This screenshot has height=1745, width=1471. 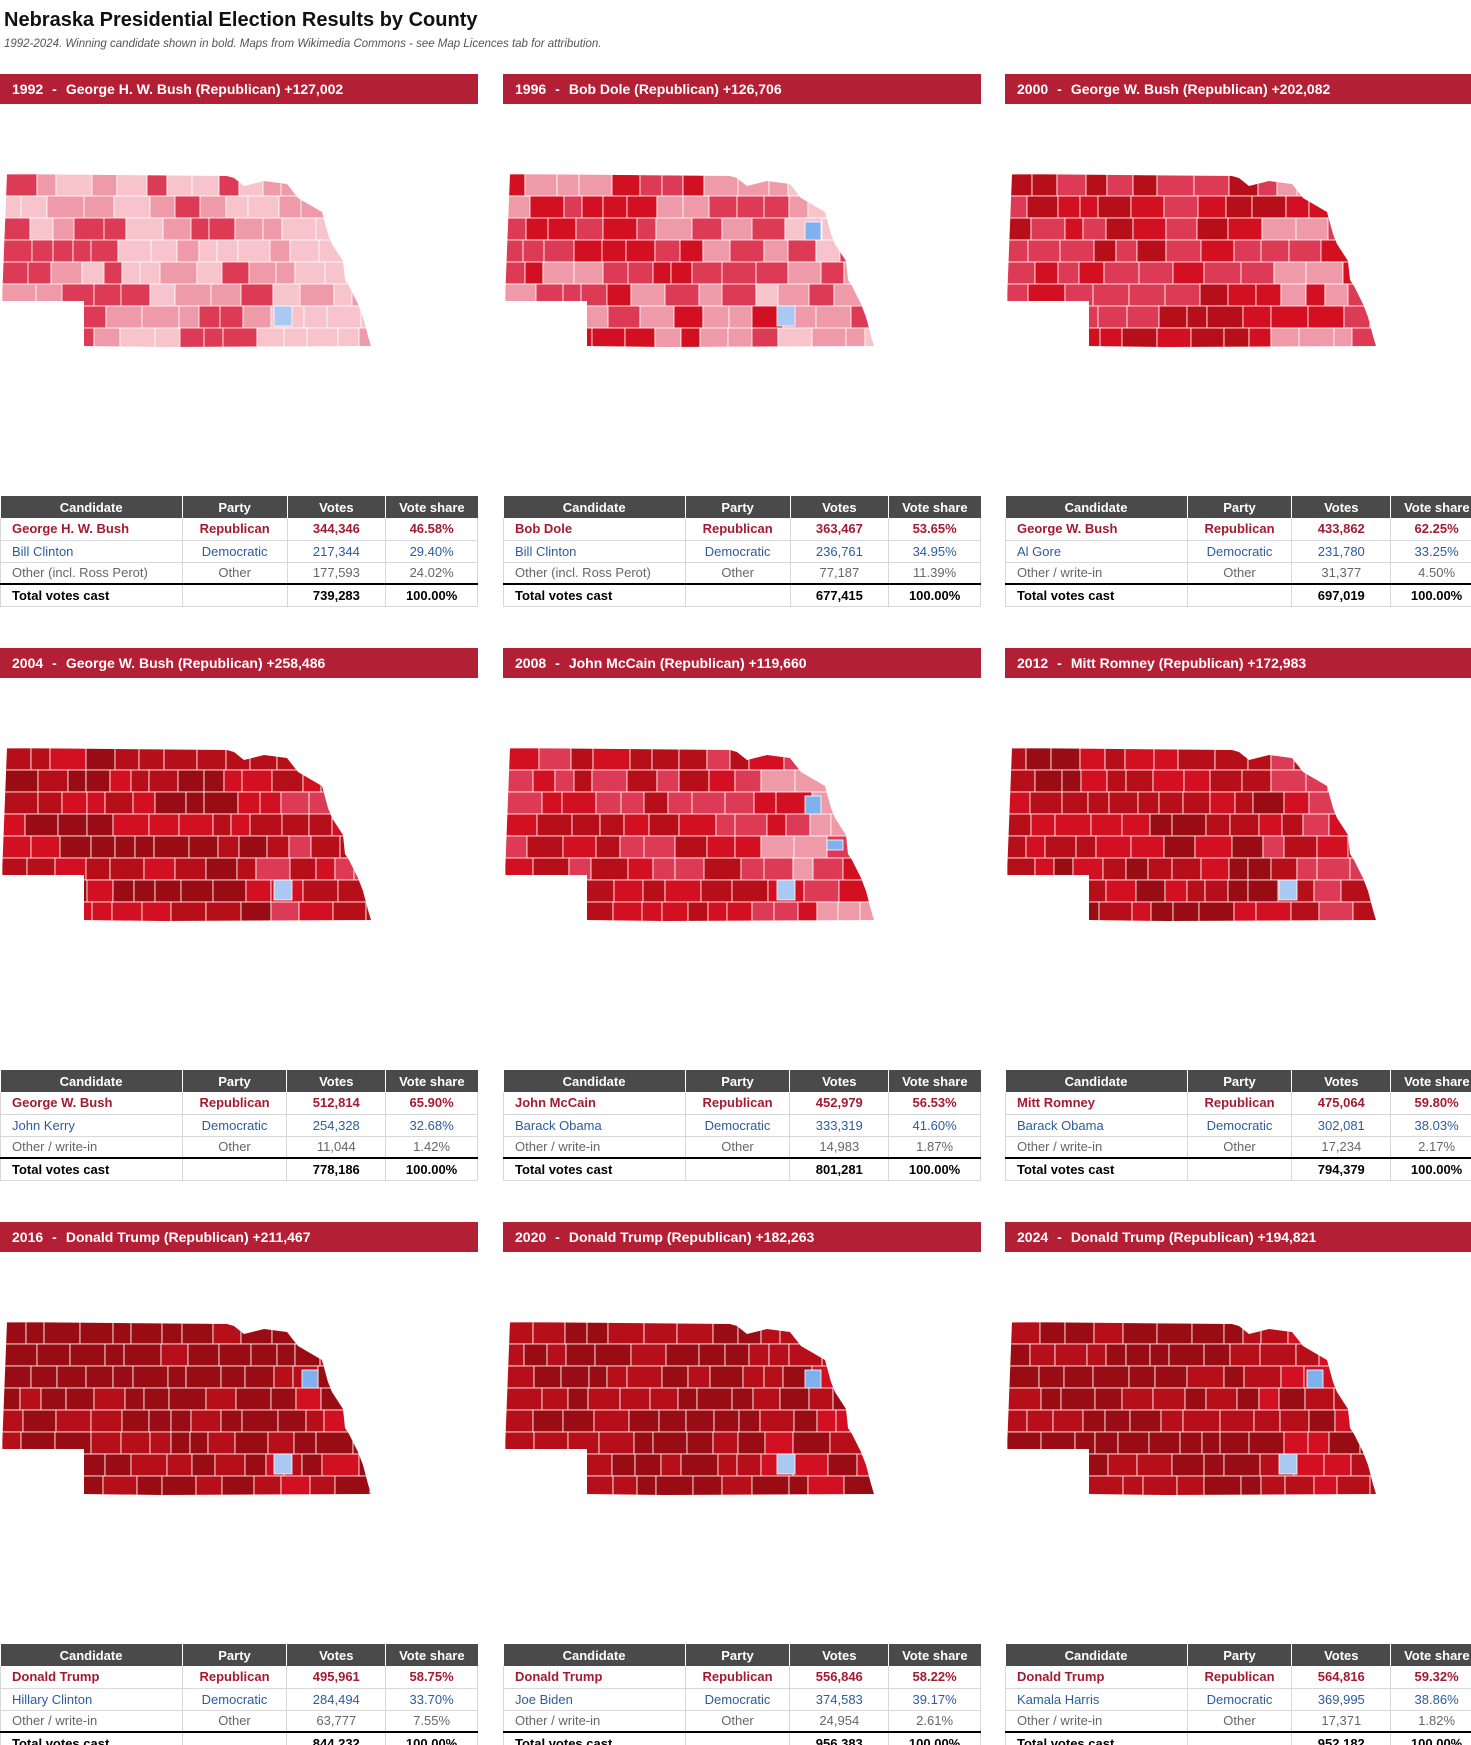 What do you see at coordinates (1191, 260) in the screenshot?
I see `nebraska-map-svg` at bounding box center [1191, 260].